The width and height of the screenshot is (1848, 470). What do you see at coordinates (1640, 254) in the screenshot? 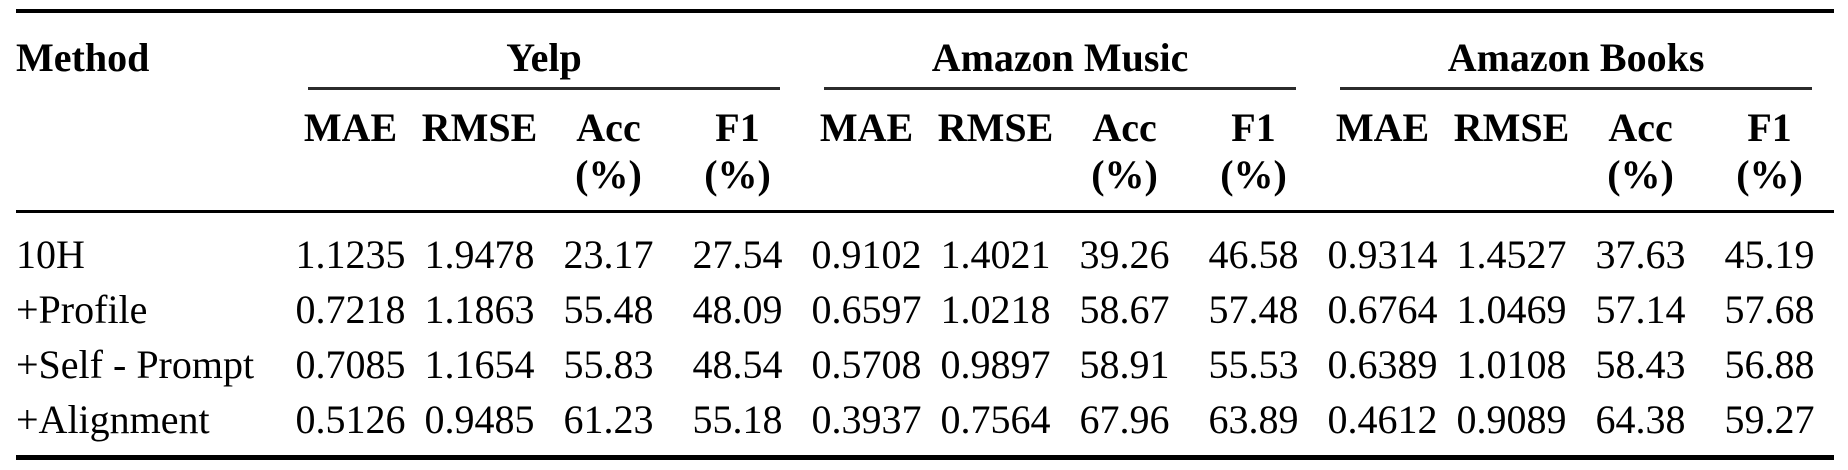
I see `data-cell: 37.63` at bounding box center [1640, 254].